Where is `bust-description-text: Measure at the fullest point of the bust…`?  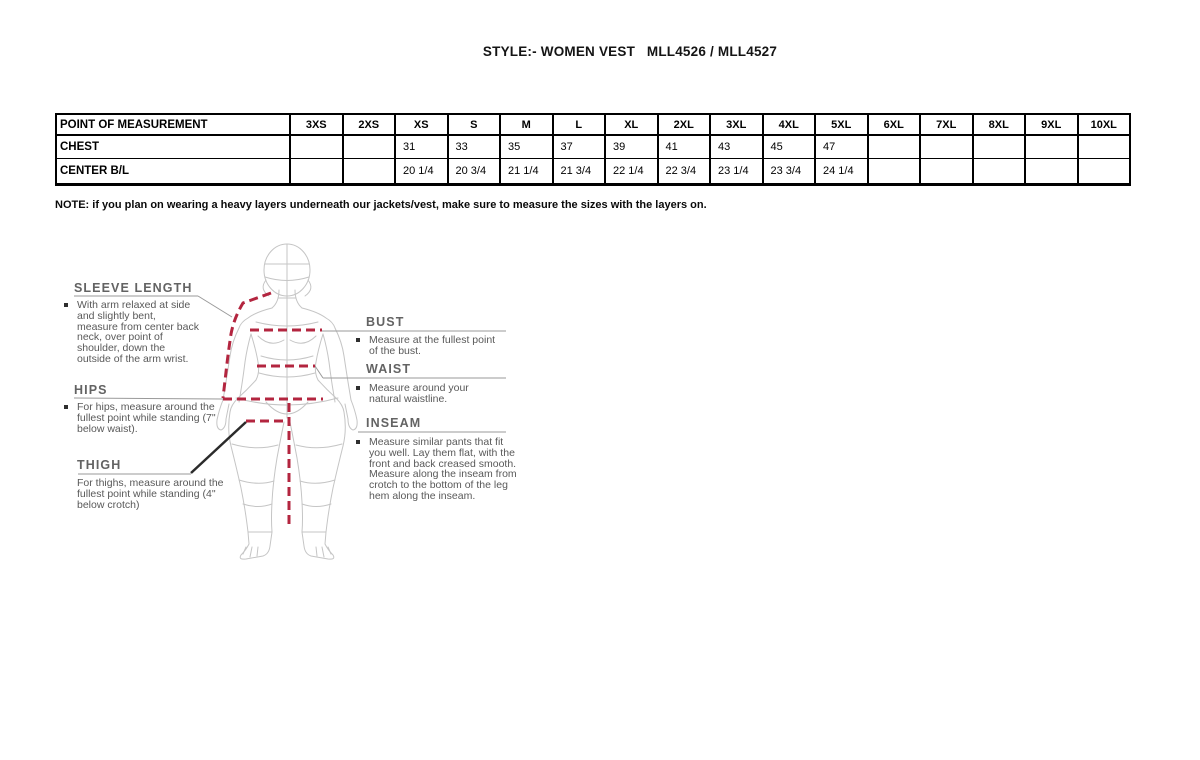
bust-description-text: Measure at the fullest point of the bust… is located at coordinates (432, 345).